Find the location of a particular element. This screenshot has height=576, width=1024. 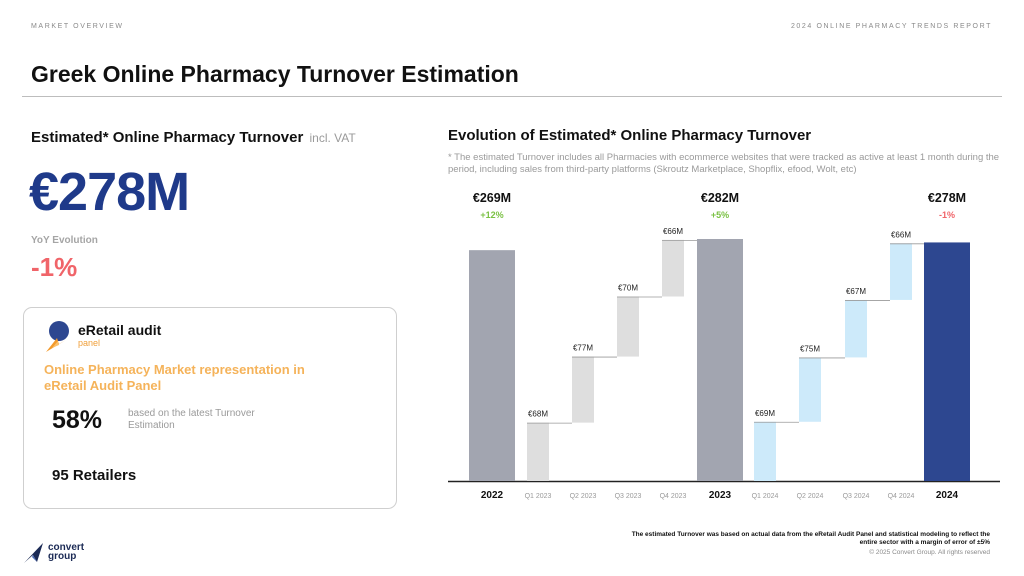

bar-q3-2024 is located at coordinates (856, 328).